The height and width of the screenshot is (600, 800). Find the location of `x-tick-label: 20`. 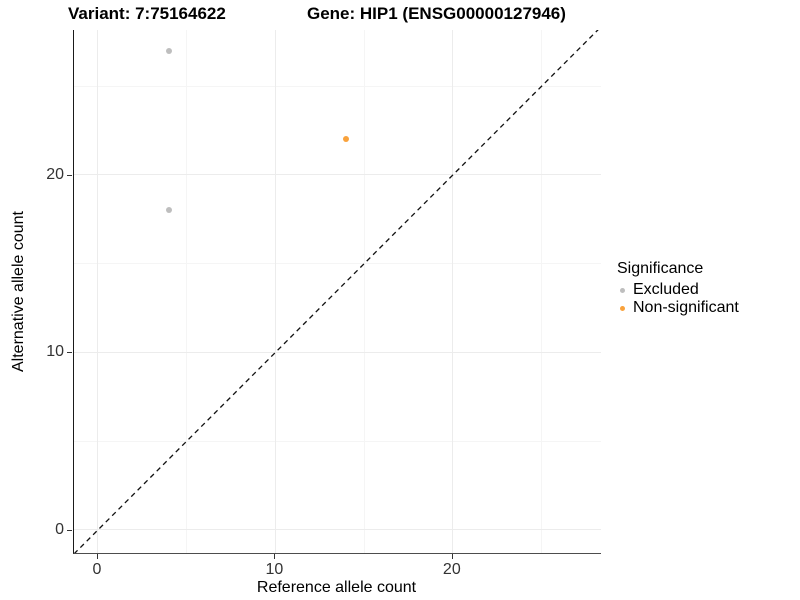

x-tick-label: 20 is located at coordinates (451, 569).